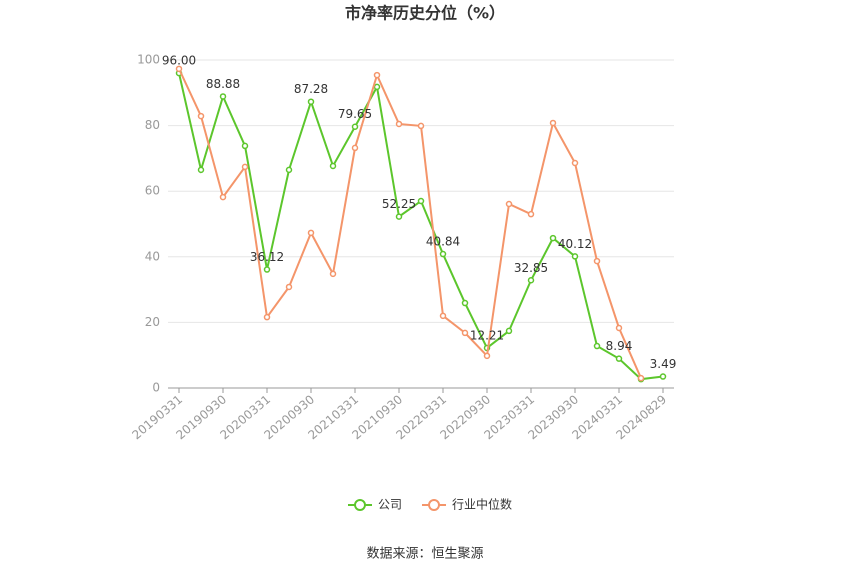 The height and width of the screenshot is (579, 850). I want to click on y-tick-label: 0, so click(156, 388).